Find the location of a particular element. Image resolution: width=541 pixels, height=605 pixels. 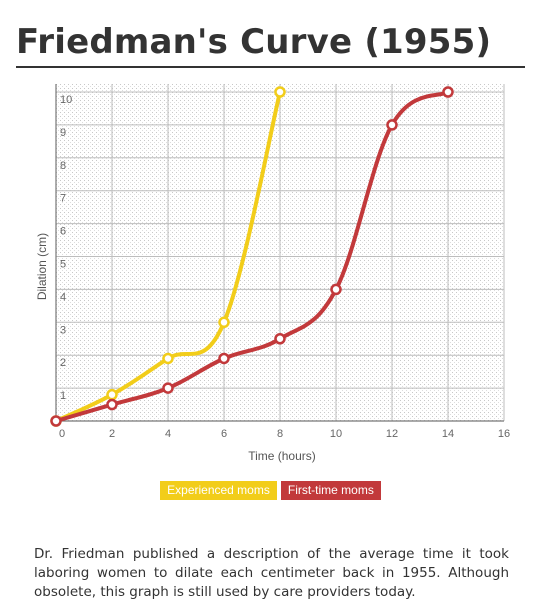

y-tick-label: 8 is located at coordinates (63, 166).